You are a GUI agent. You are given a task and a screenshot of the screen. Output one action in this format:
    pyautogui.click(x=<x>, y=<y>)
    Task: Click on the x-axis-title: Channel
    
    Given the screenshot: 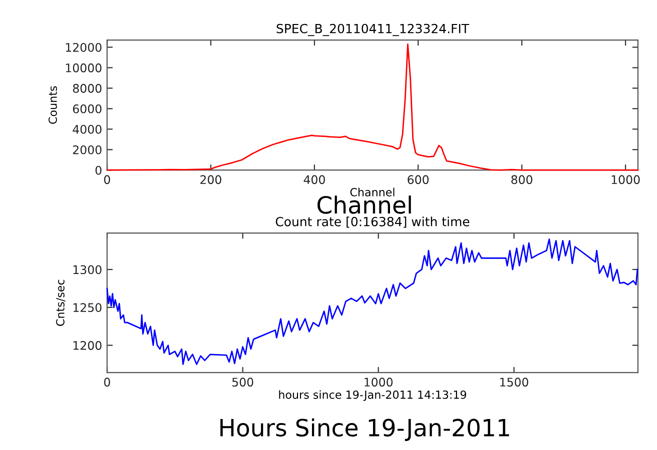 What is the action you would take?
    pyautogui.click(x=372, y=192)
    